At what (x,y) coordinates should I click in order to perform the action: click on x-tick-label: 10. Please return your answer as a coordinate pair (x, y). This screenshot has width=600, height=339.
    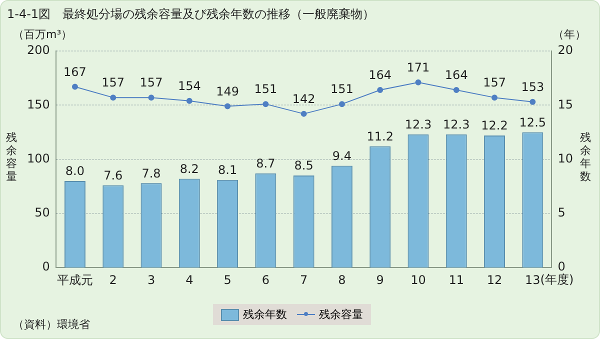
    Looking at the image, I should click on (418, 279).